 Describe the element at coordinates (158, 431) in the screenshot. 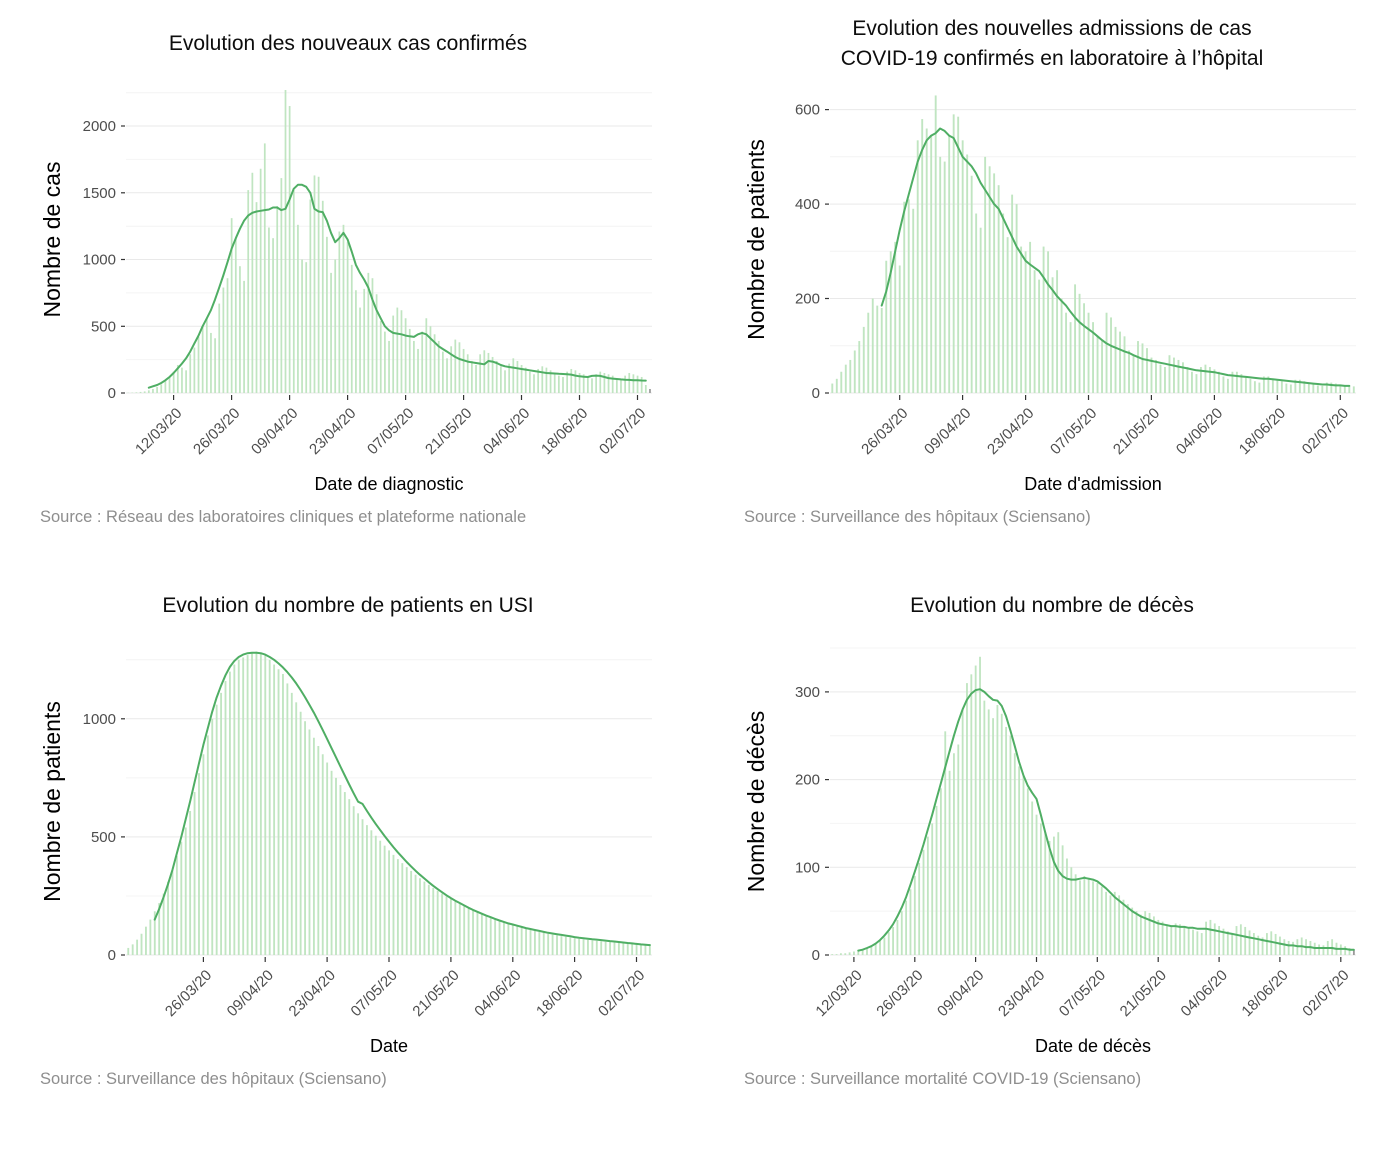

I see `x-tick-label: 12/03/20` at that location.